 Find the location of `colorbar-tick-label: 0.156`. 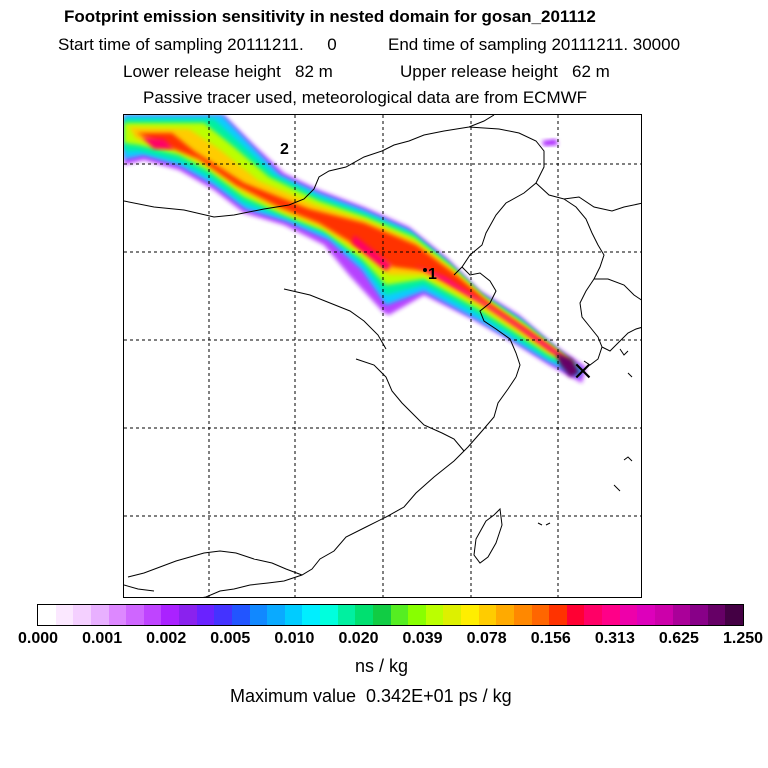

colorbar-tick-label: 0.156 is located at coordinates (550, 638).